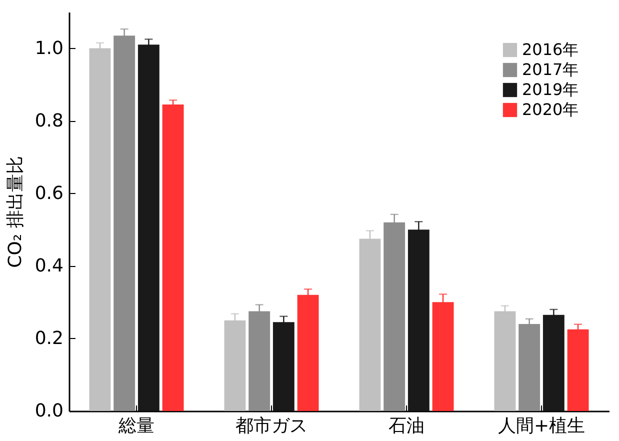  What do you see at coordinates (15, 212) in the screenshot?
I see `y-axis-title: CO₂ 排出量比` at bounding box center [15, 212].